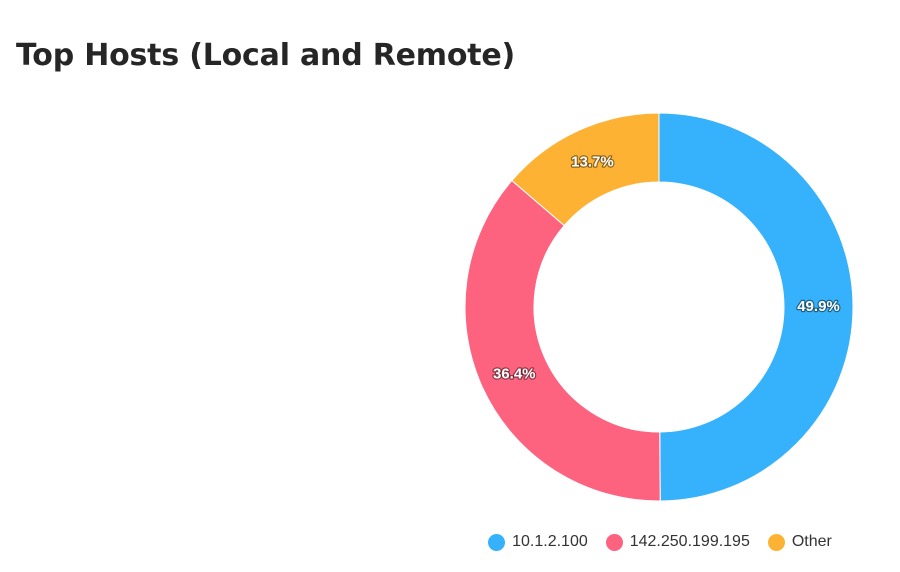 This screenshot has height=572, width=900. Describe the element at coordinates (689, 541) in the screenshot. I see `legend-label-1: 142.250.199.195` at that location.